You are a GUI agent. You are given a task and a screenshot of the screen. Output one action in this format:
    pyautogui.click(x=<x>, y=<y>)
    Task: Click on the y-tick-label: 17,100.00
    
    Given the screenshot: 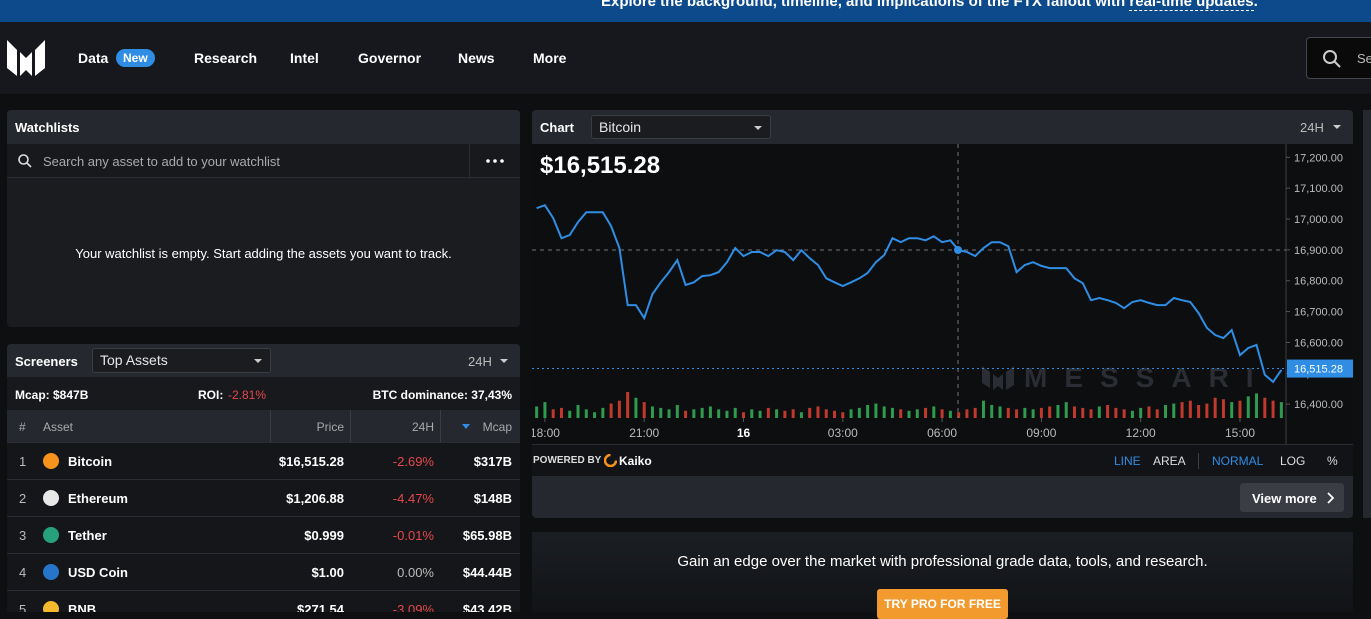 What is the action you would take?
    pyautogui.click(x=1318, y=189)
    